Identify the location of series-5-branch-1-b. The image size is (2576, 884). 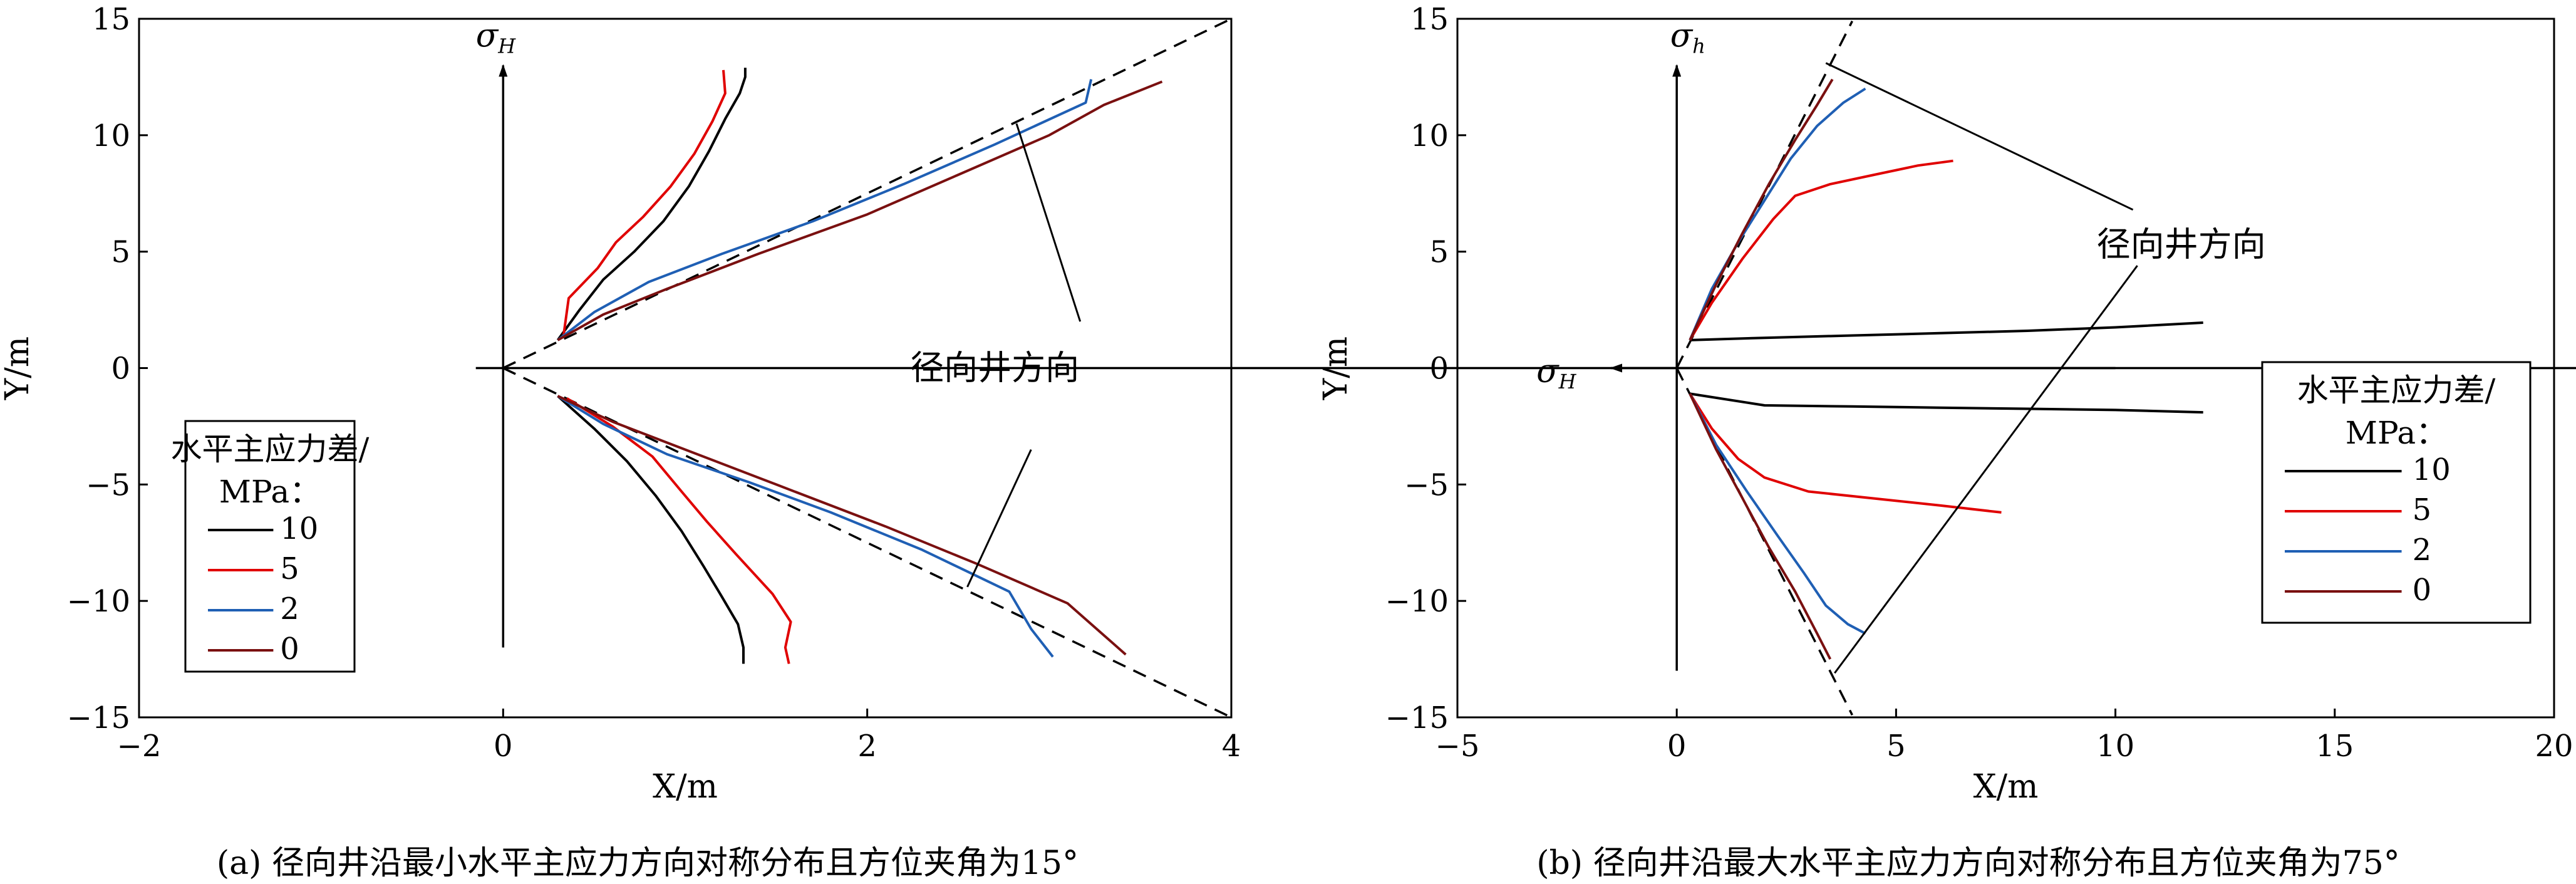
(1845, 454).